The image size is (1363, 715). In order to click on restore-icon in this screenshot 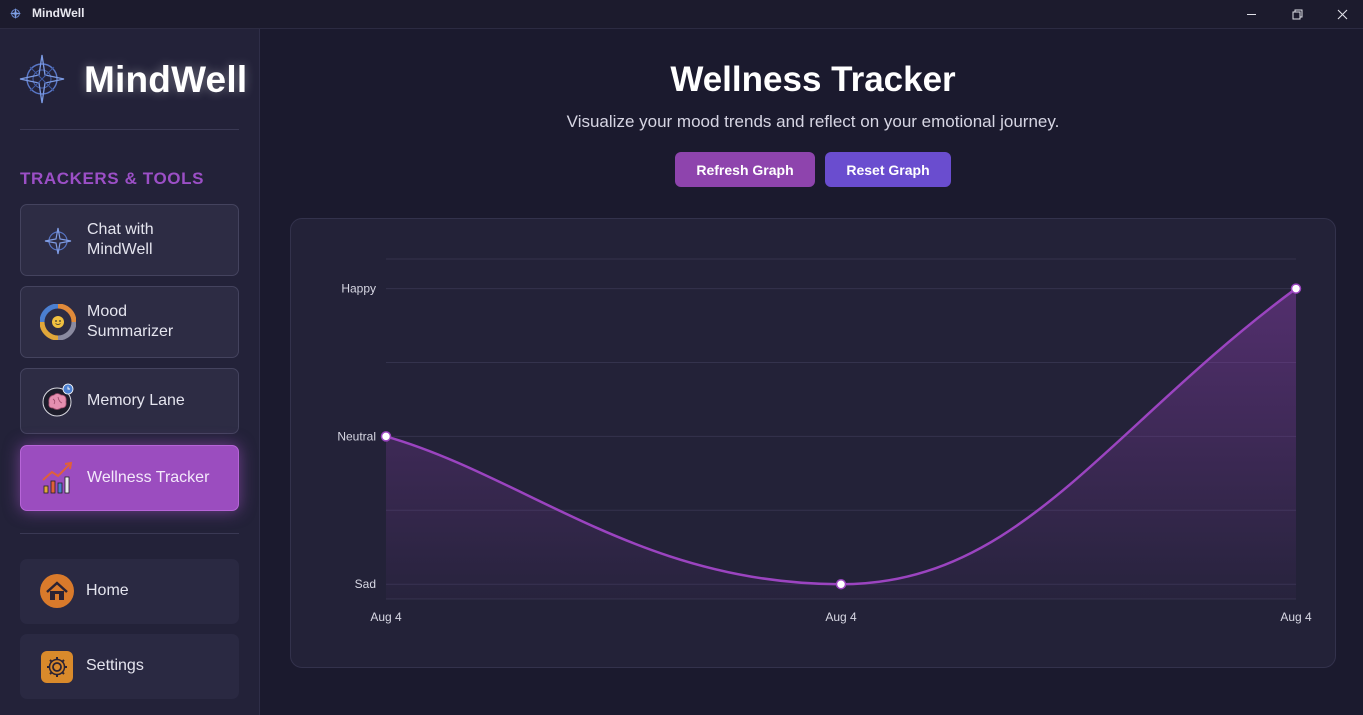, I will do `click(1297, 14)`.